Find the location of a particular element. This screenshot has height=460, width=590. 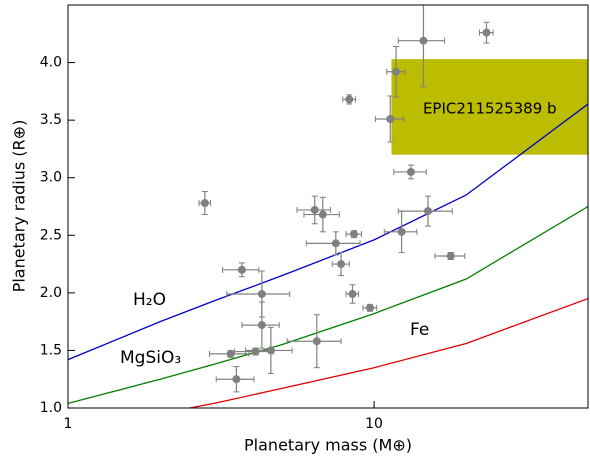

y-tick-label: 2.5 is located at coordinates (51, 235).